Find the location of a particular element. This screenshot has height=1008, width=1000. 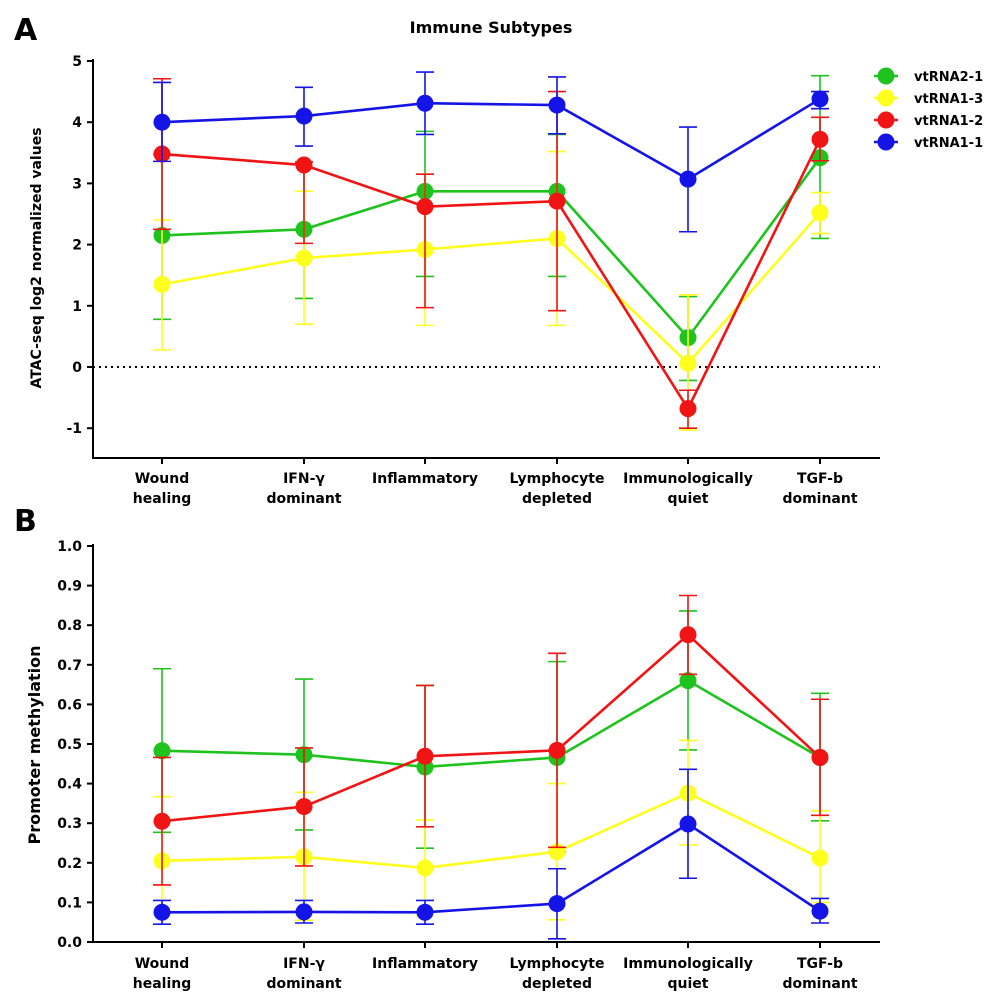

legend-label: vtRNA1-1 is located at coordinates (948, 143).